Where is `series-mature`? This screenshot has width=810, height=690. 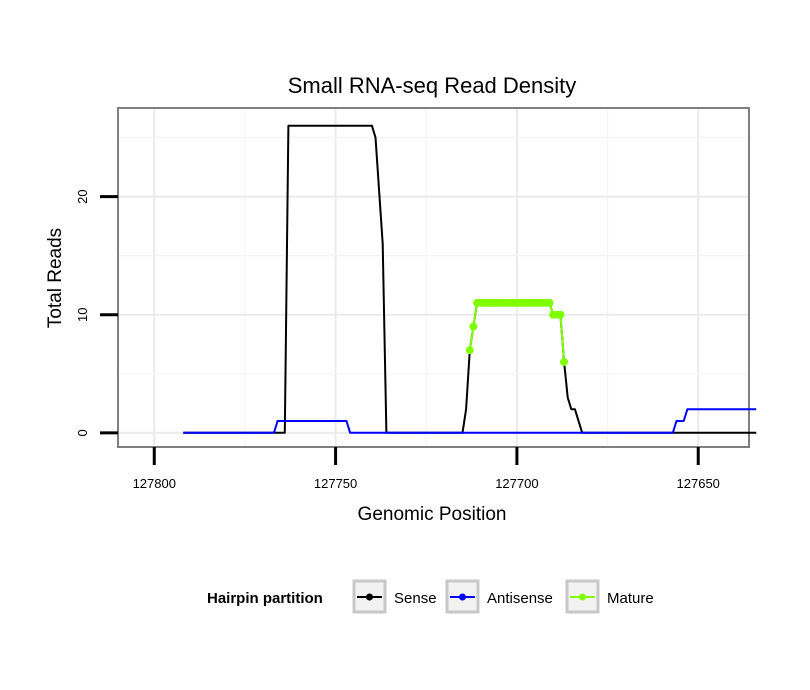 series-mature is located at coordinates (517, 332).